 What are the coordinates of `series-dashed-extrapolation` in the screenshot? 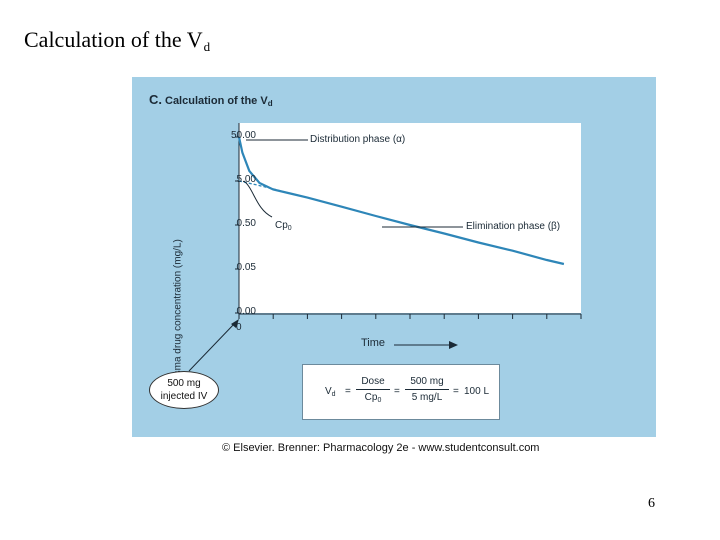 It's located at (264, 187).